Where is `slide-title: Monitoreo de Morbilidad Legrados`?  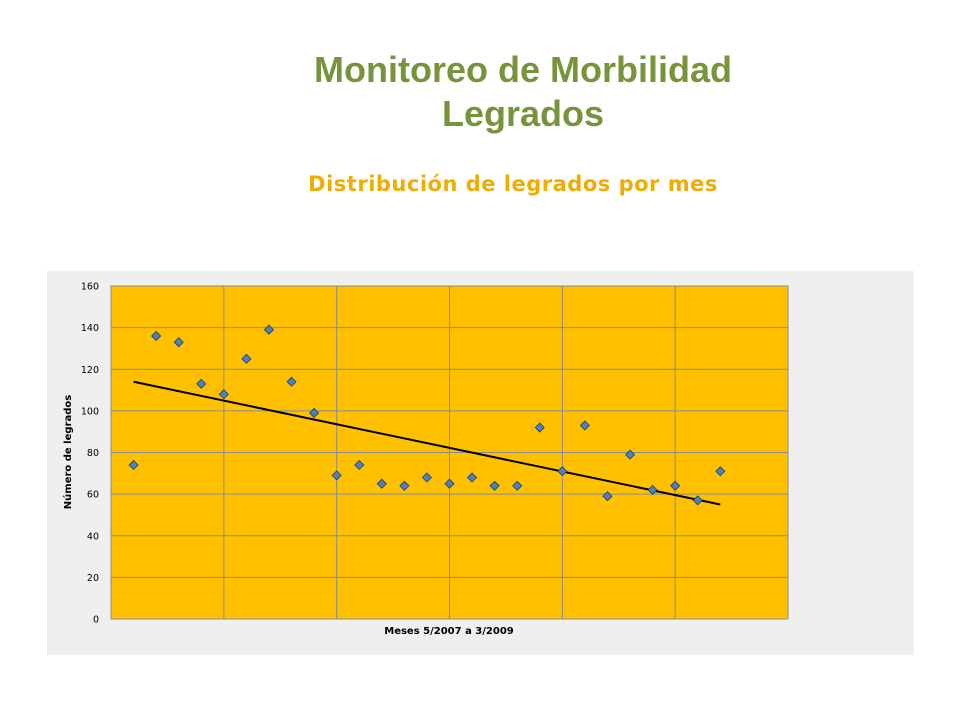 slide-title: Monitoreo de Morbilidad Legrados is located at coordinates (480, 92).